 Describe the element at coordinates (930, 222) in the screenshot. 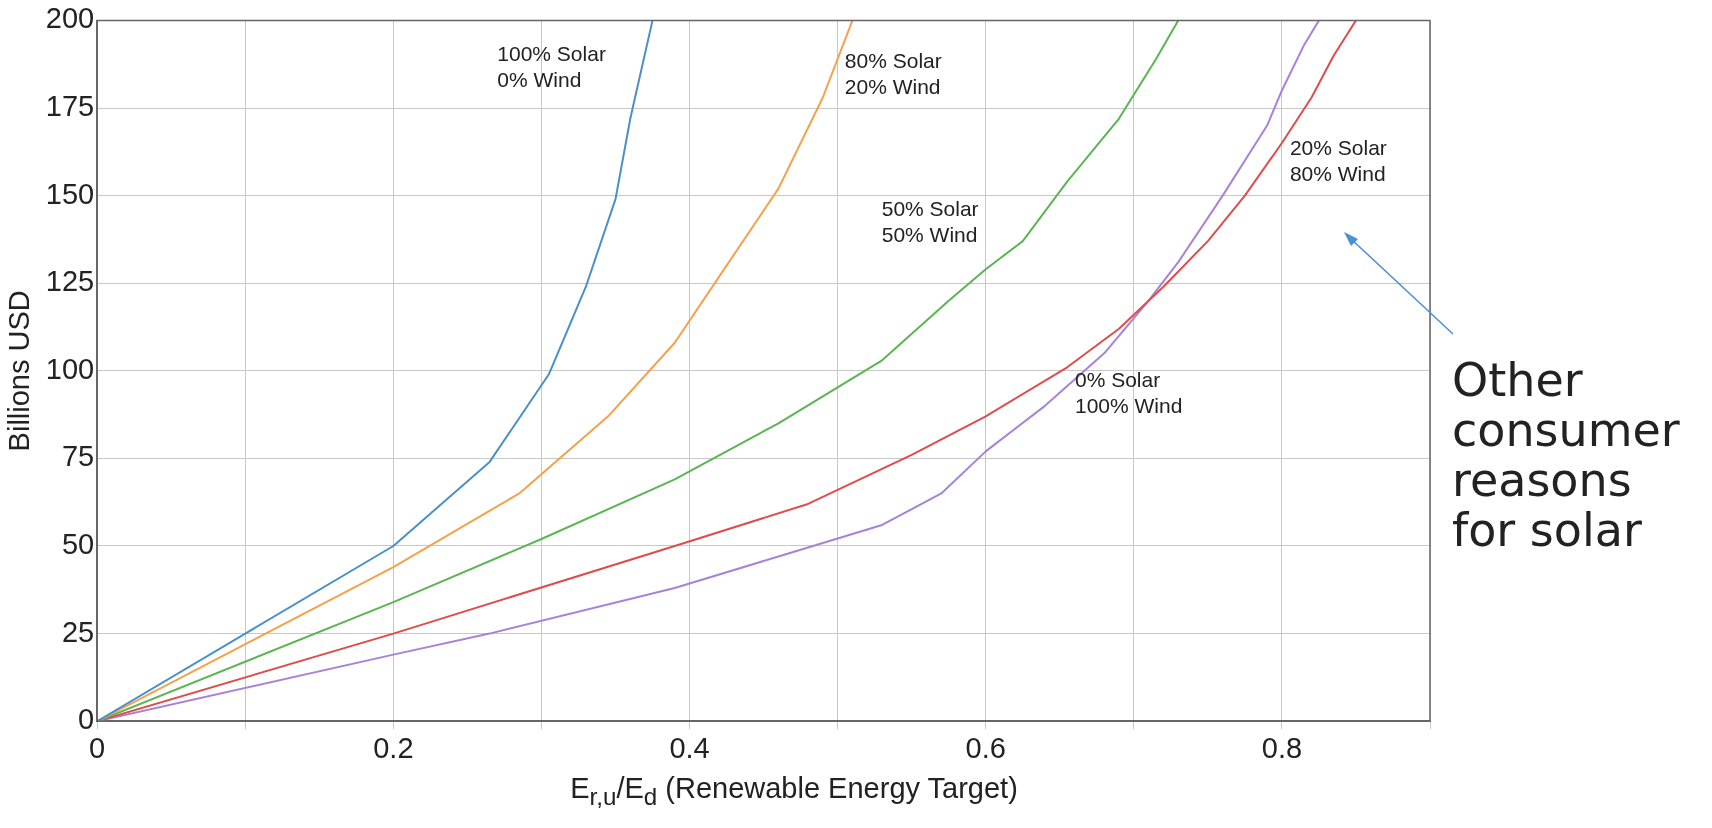

I see `series-label: 50% Solar 50% Wind` at that location.